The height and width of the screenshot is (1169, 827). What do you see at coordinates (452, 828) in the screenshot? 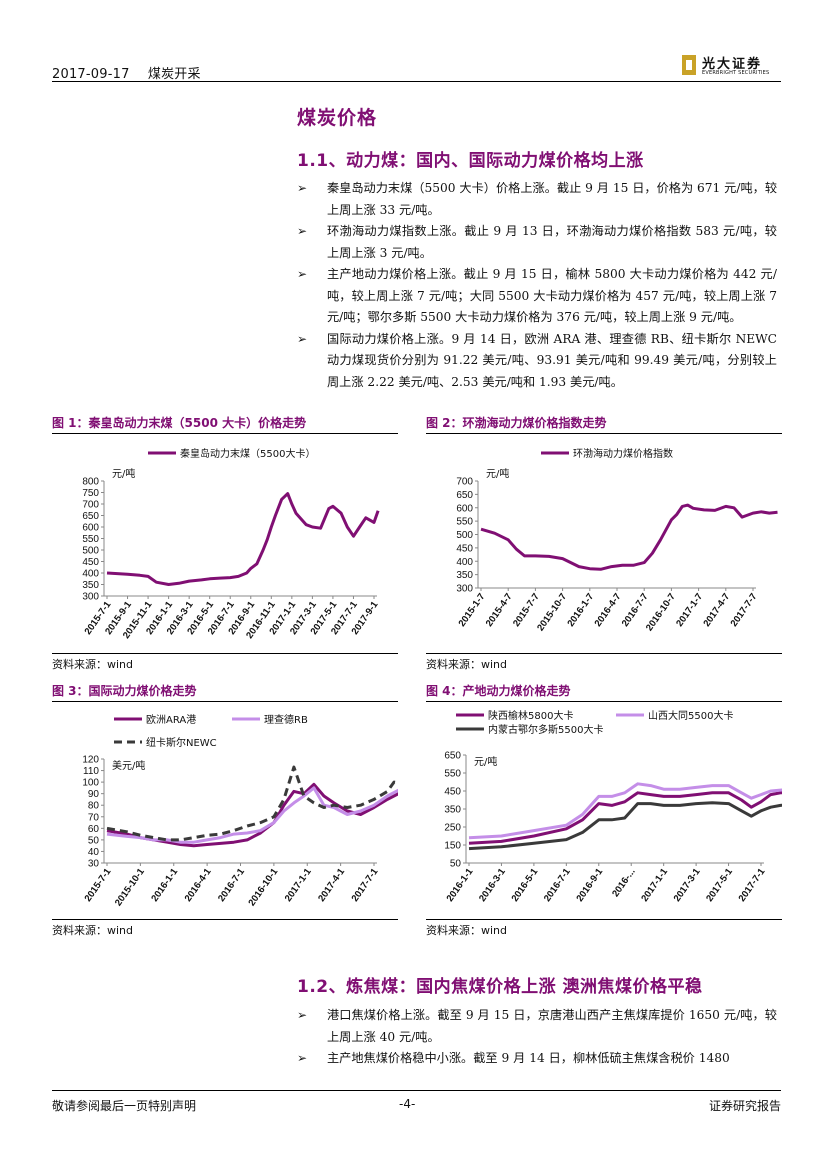
I see `y-tick-label: 250` at bounding box center [452, 828].